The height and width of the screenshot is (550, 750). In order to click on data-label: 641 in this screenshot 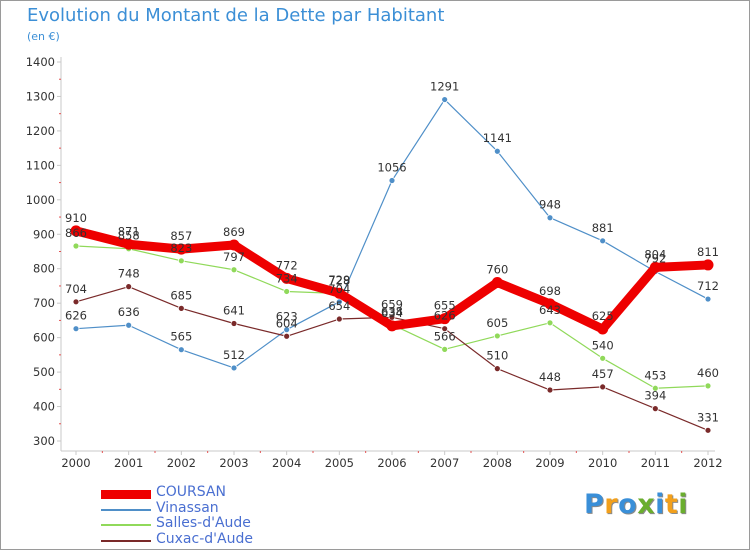, I will do `click(234, 311)`.